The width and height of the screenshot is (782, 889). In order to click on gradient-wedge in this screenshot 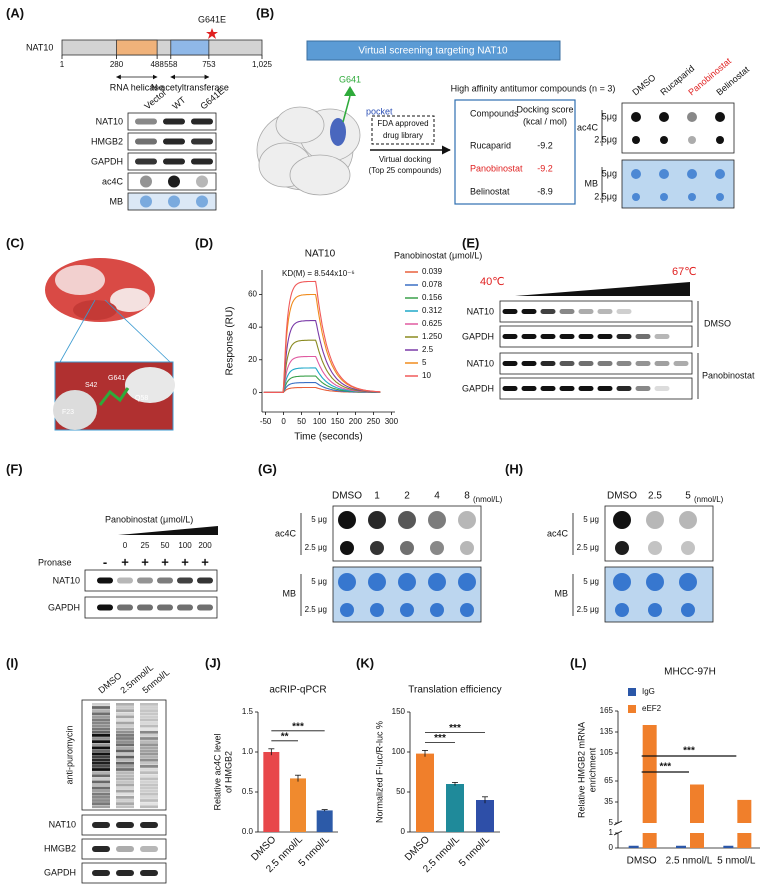, I will do `click(602, 289)`.